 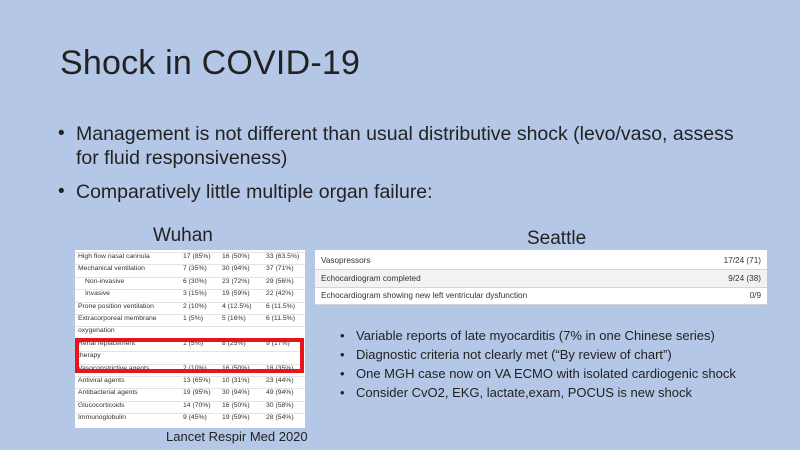 I want to click on wuhan-table-row: Invasive 3 (15%) 19 (59%) 22 (42%), so click(x=190, y=295).